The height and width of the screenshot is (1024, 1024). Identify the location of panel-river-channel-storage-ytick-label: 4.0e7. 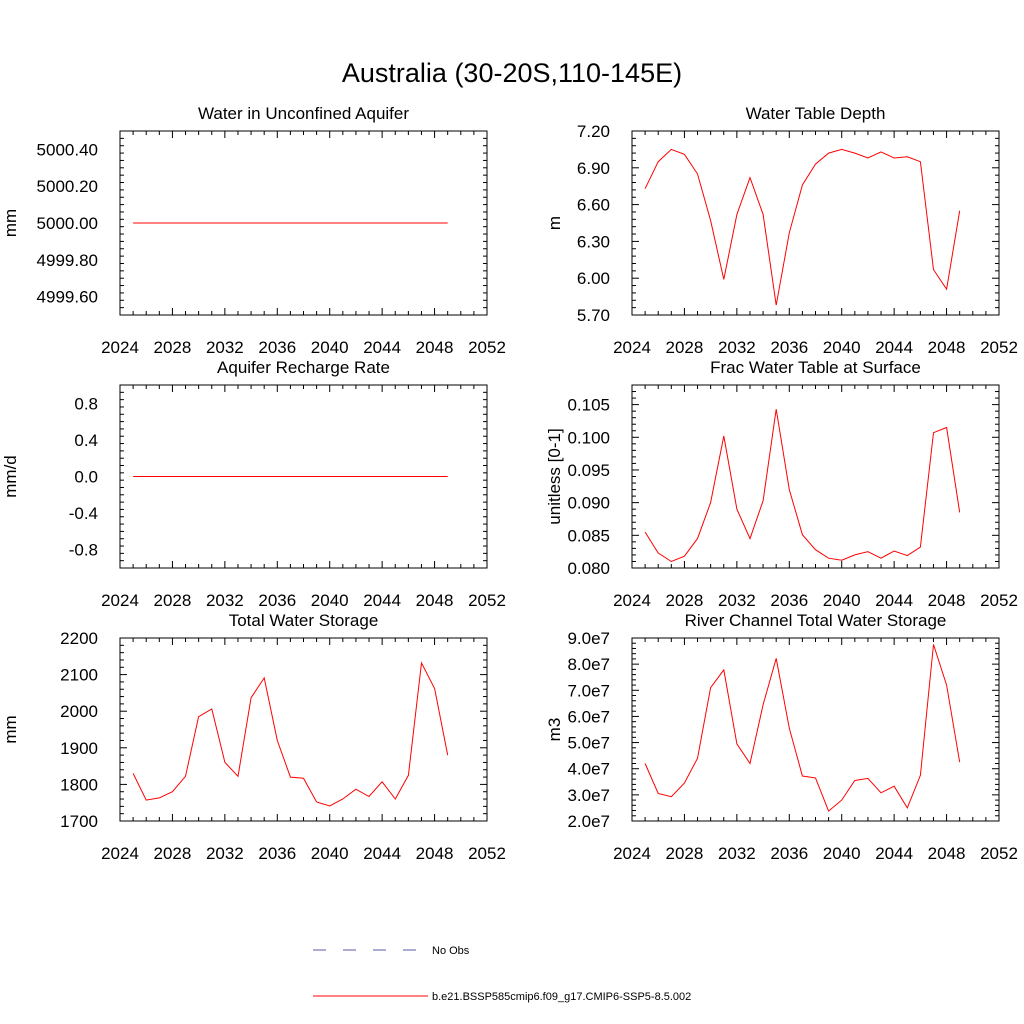
(588, 769).